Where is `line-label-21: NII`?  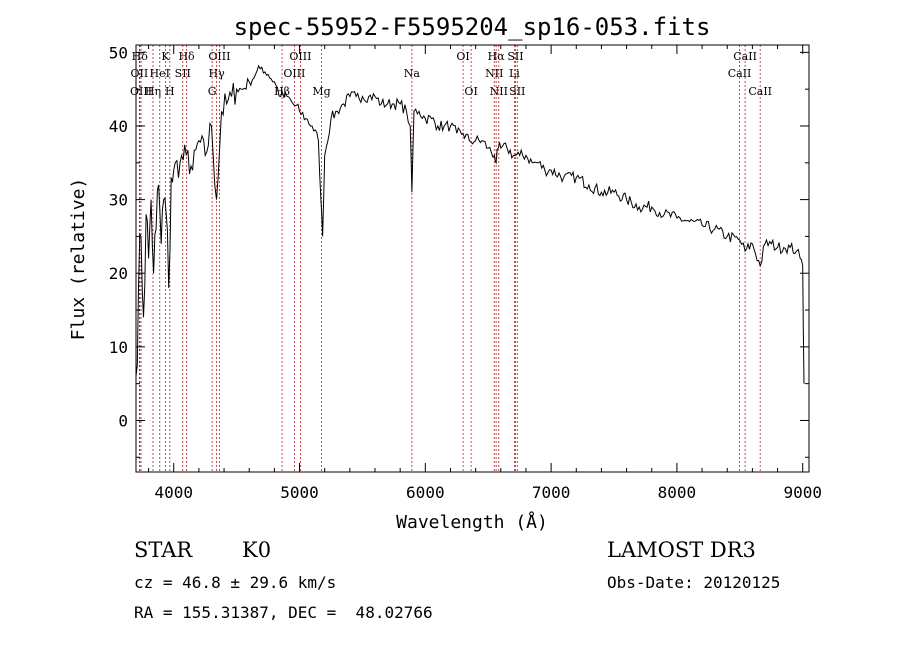
line-label-21: NII is located at coordinates (499, 91).